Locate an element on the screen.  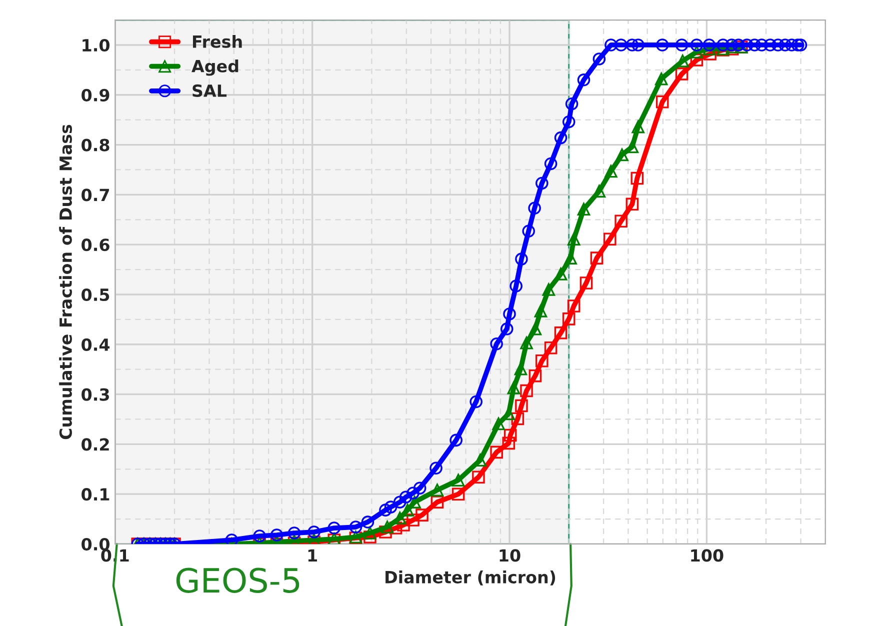
y-tick-label: 0.8 is located at coordinates (96, 145).